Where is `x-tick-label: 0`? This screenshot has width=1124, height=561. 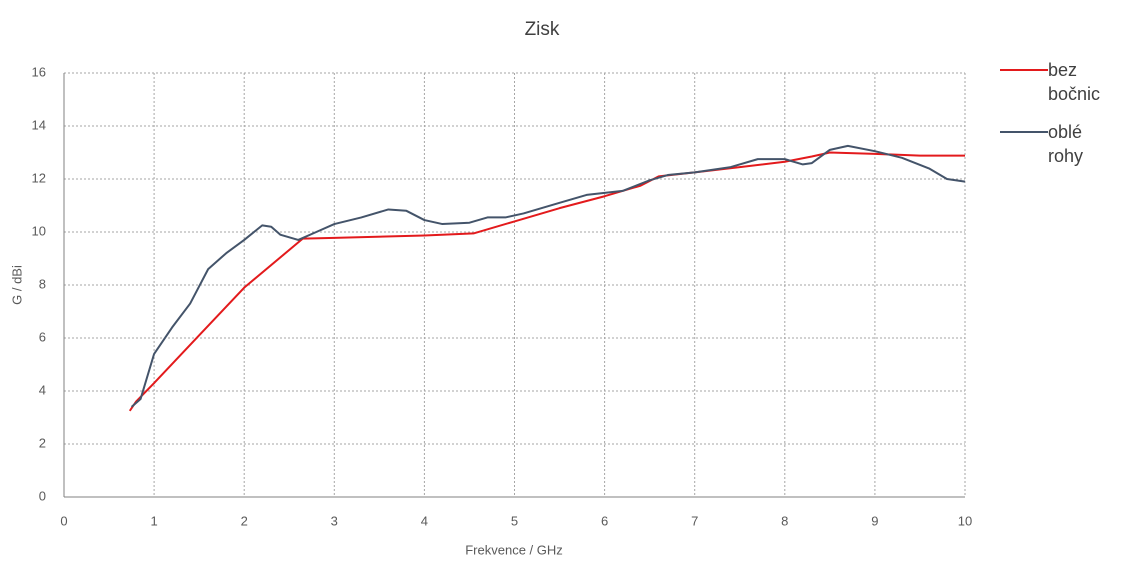
x-tick-label: 0 is located at coordinates (63, 520).